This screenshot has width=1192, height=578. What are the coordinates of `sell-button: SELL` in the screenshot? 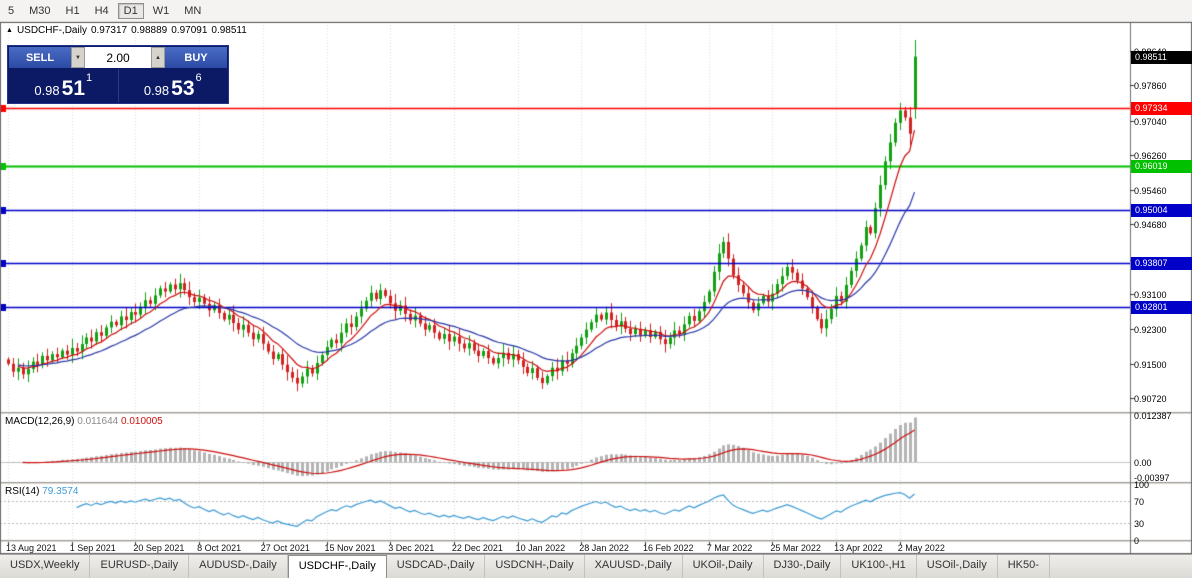 It's located at (40, 57).